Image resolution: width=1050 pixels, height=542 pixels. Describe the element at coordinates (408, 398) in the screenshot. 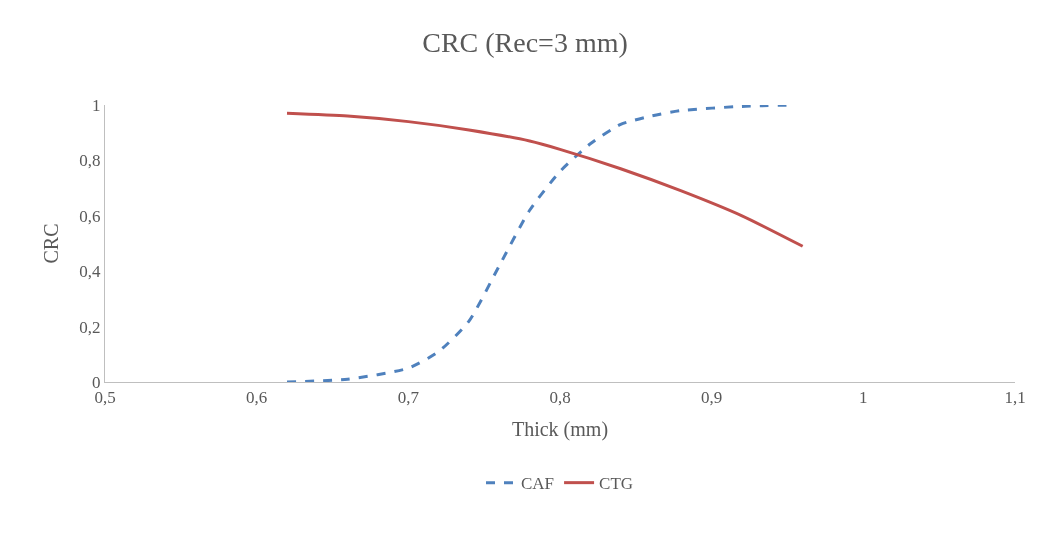

I see `x-tick-label: 0,7` at that location.